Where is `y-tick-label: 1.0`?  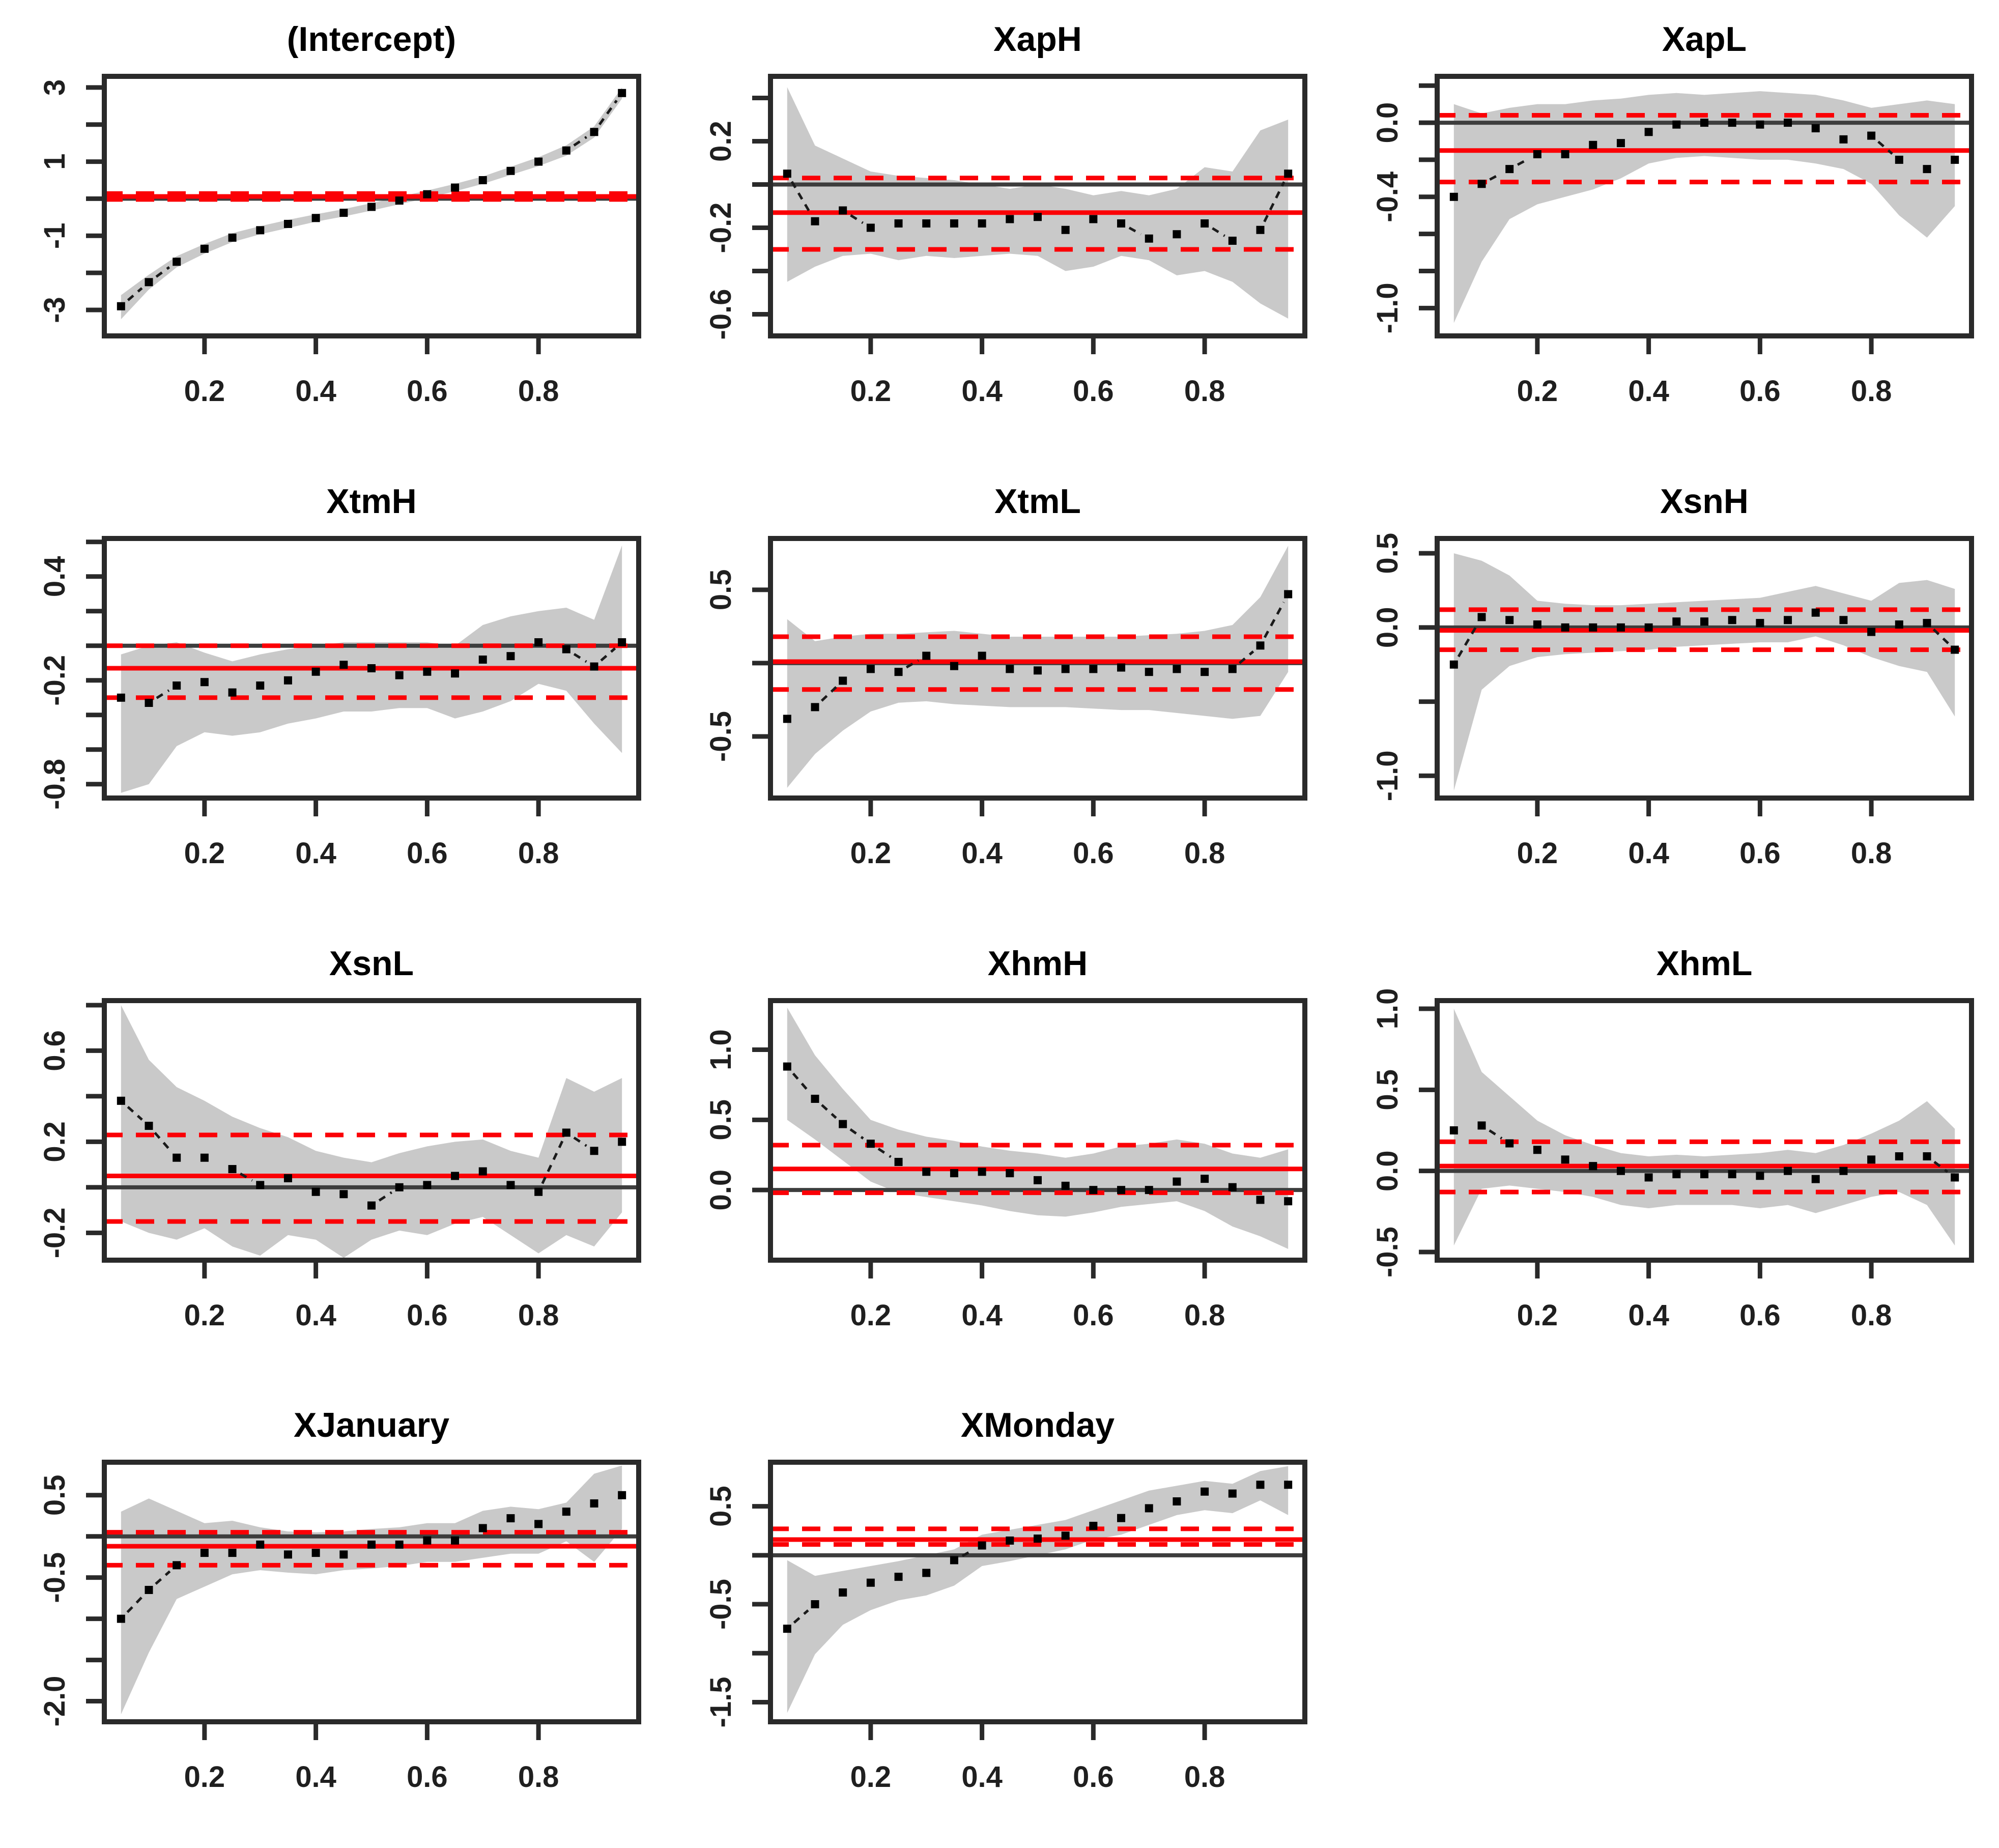 y-tick-label: 1.0 is located at coordinates (1388, 1008).